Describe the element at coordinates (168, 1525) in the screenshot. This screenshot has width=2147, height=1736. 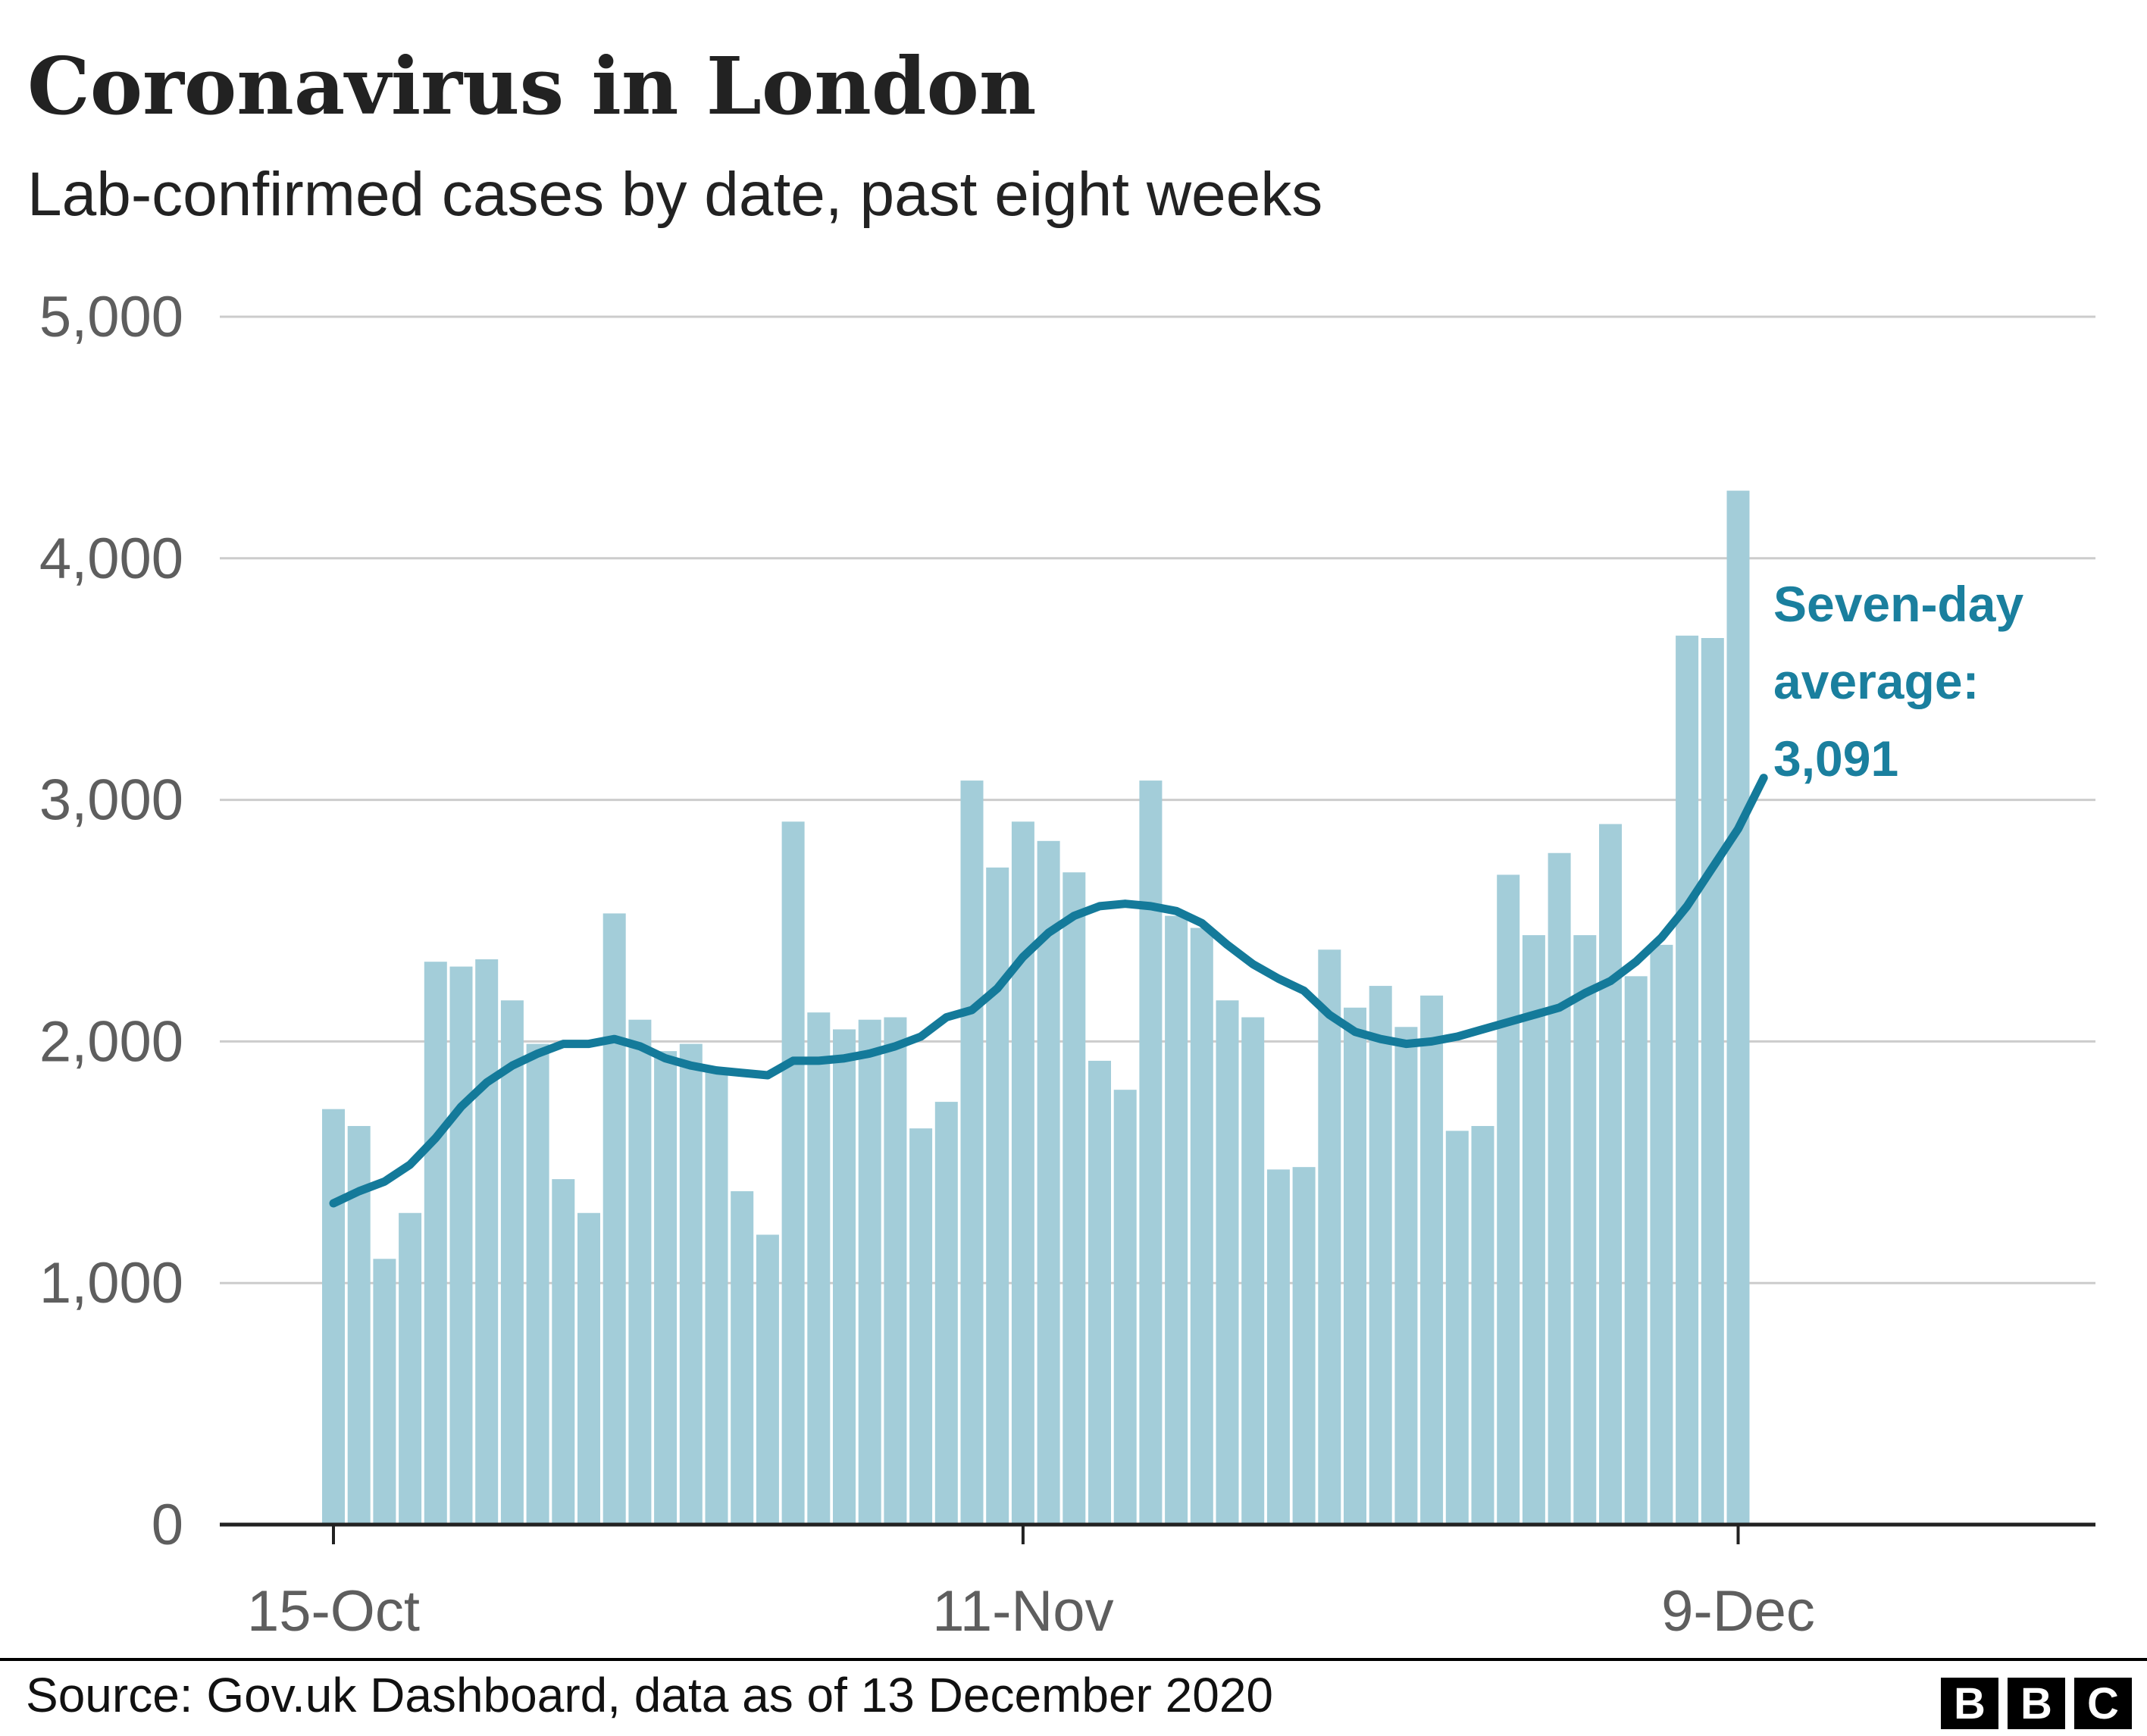
I see `y-tick-label: 0` at that location.